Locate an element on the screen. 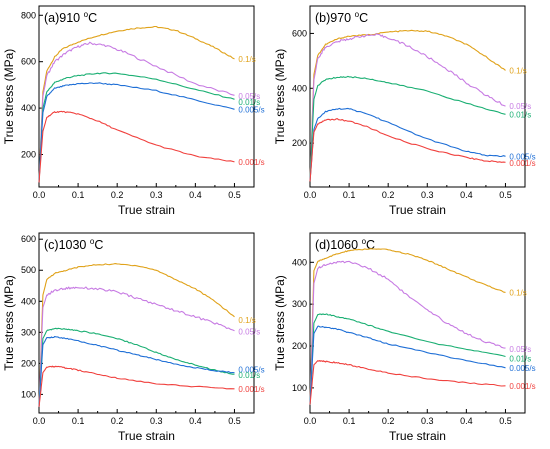 The width and height of the screenshot is (550, 449). panel-title: (c)1030 oC is located at coordinates (73, 244).